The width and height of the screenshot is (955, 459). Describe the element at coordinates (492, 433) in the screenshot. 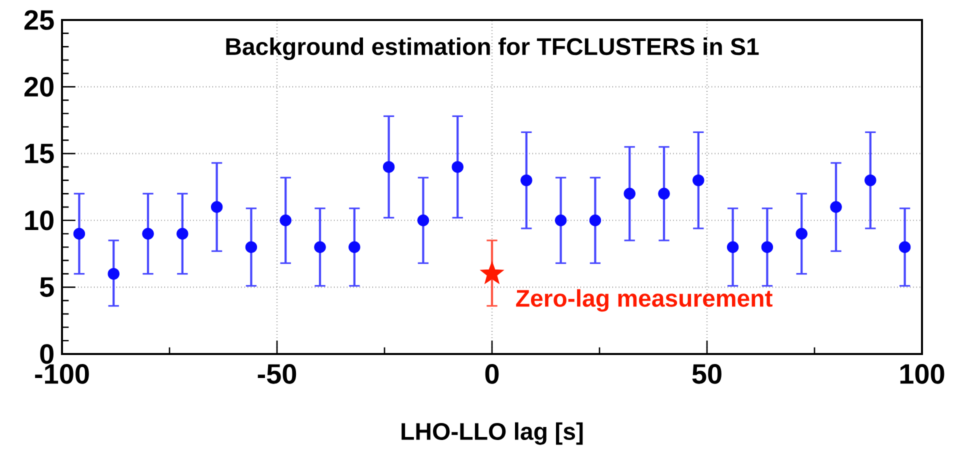

I see `x-axis-title: LHO-LLO lag [s]` at that location.